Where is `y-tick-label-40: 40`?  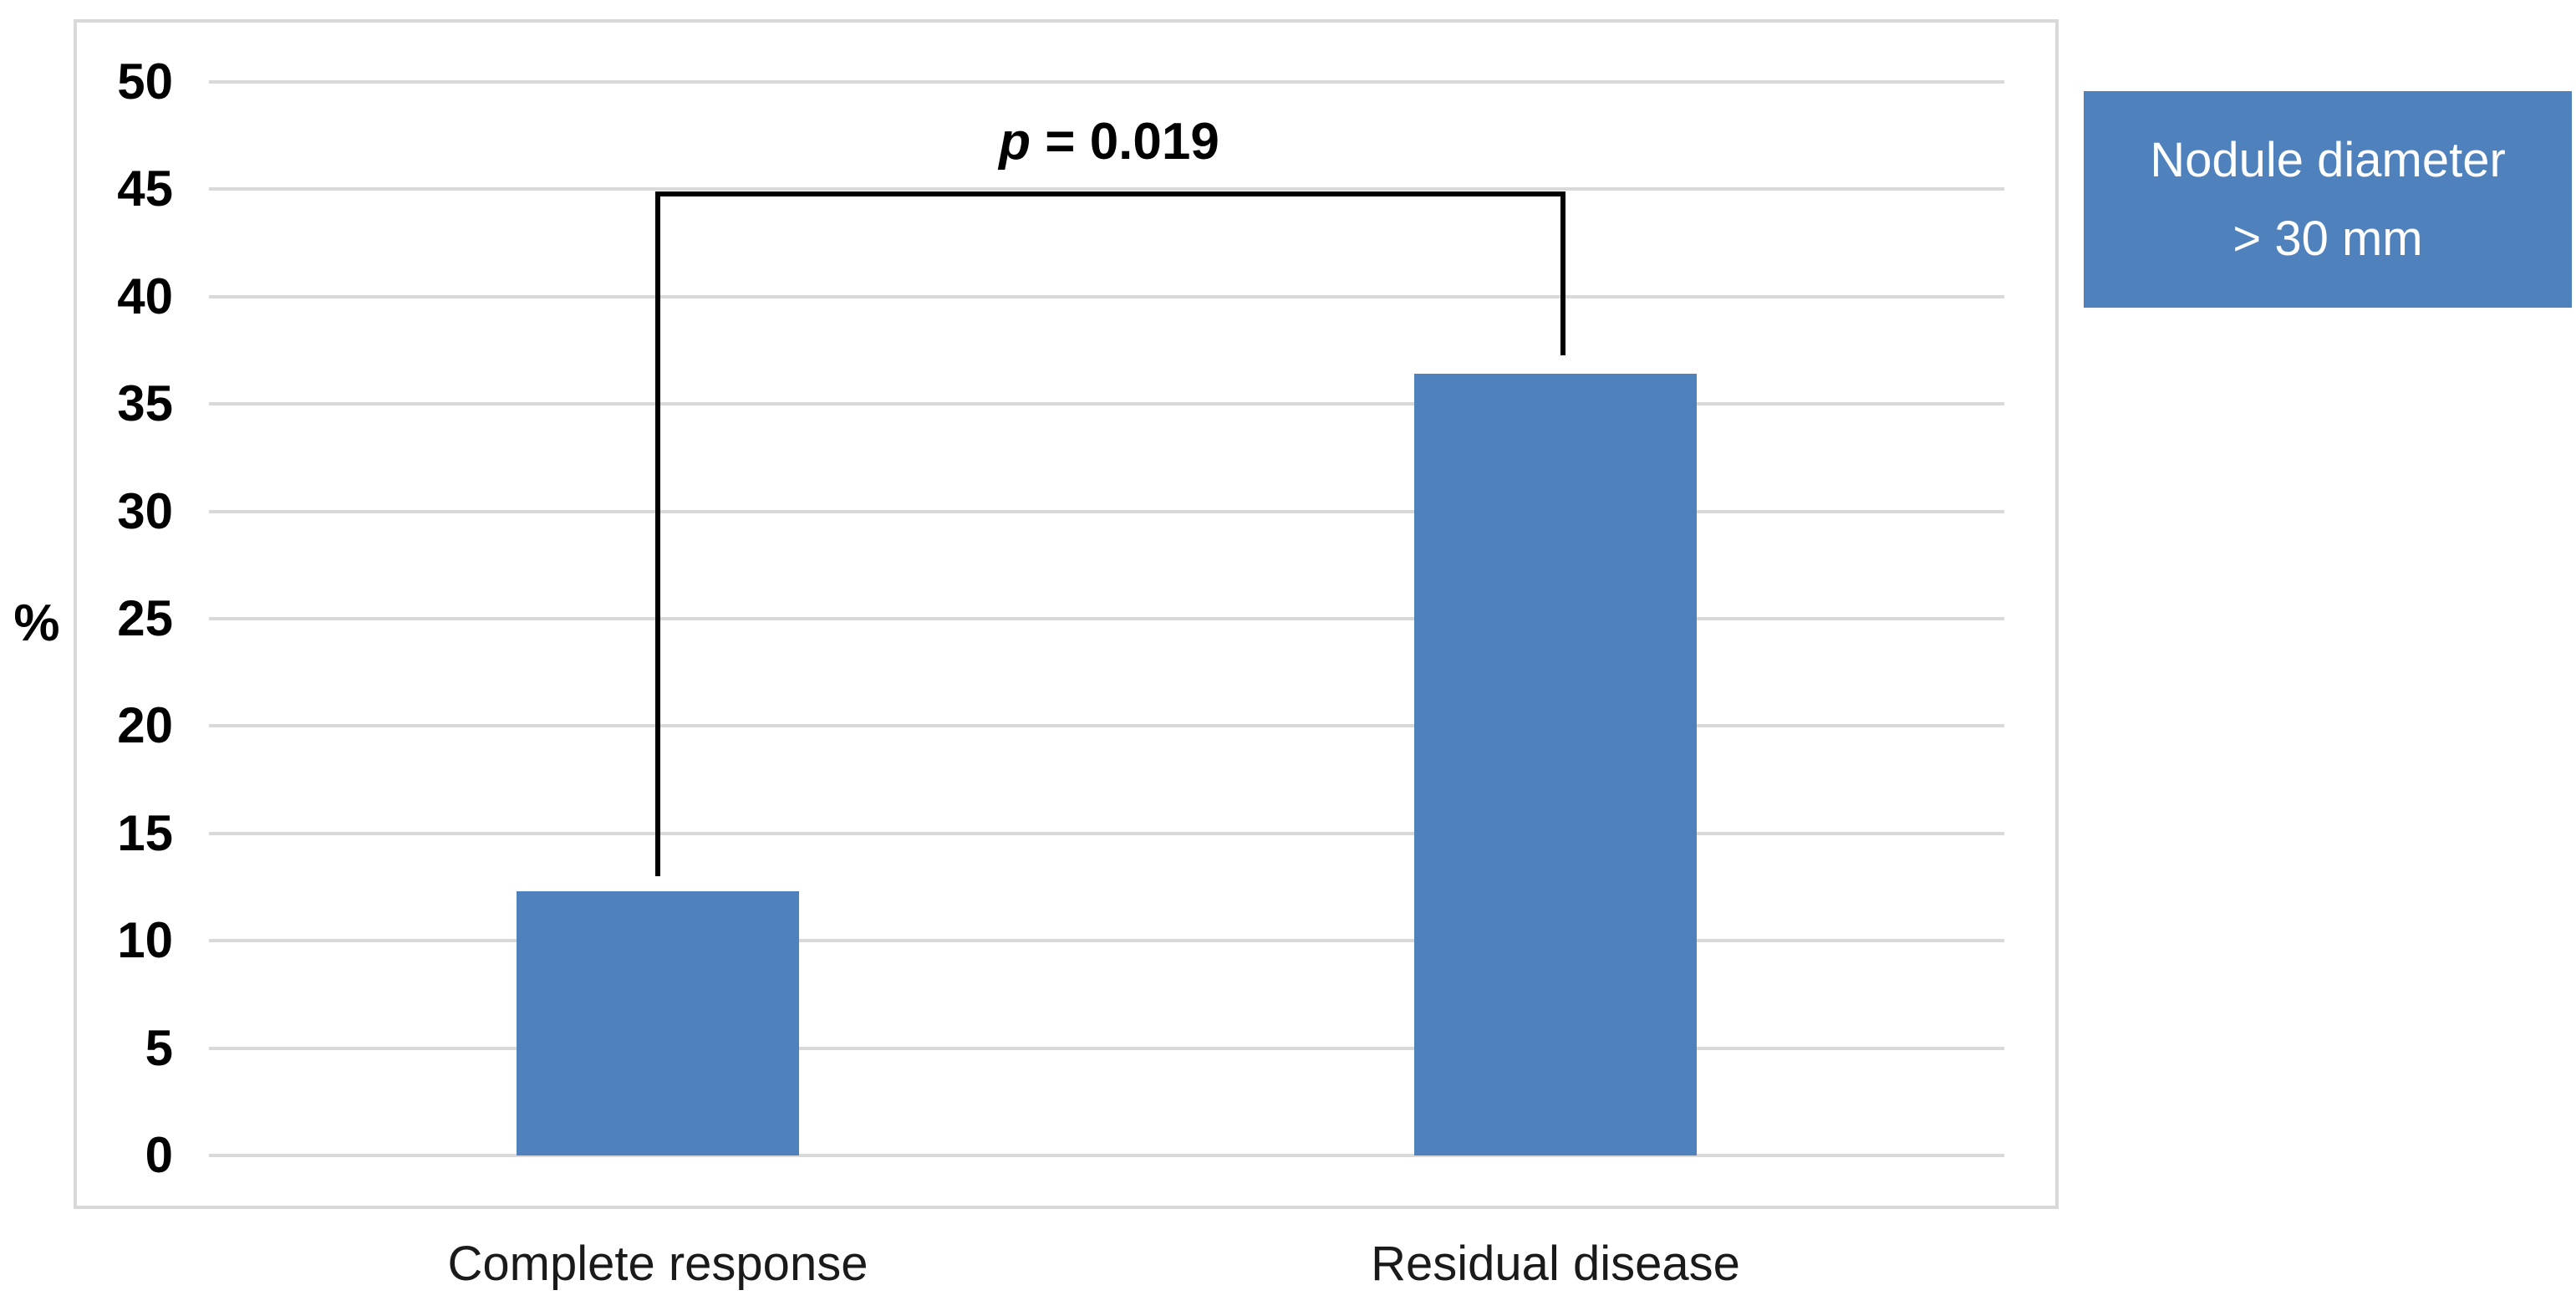
y-tick-label-40: 40 is located at coordinates (145, 296).